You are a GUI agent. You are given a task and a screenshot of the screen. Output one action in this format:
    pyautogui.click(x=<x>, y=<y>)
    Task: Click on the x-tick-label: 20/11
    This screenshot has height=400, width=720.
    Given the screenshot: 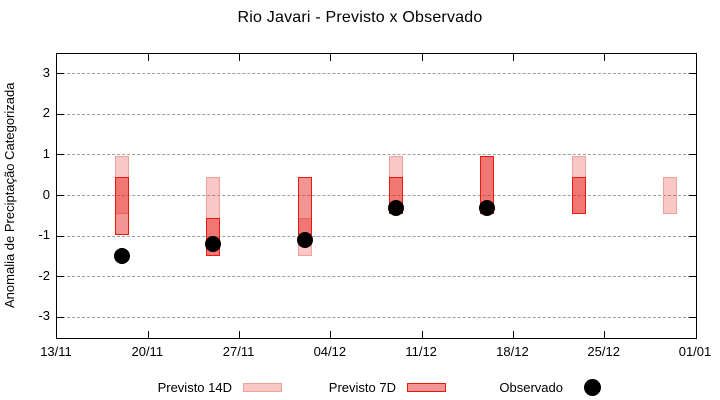 What is the action you would take?
    pyautogui.click(x=147, y=351)
    